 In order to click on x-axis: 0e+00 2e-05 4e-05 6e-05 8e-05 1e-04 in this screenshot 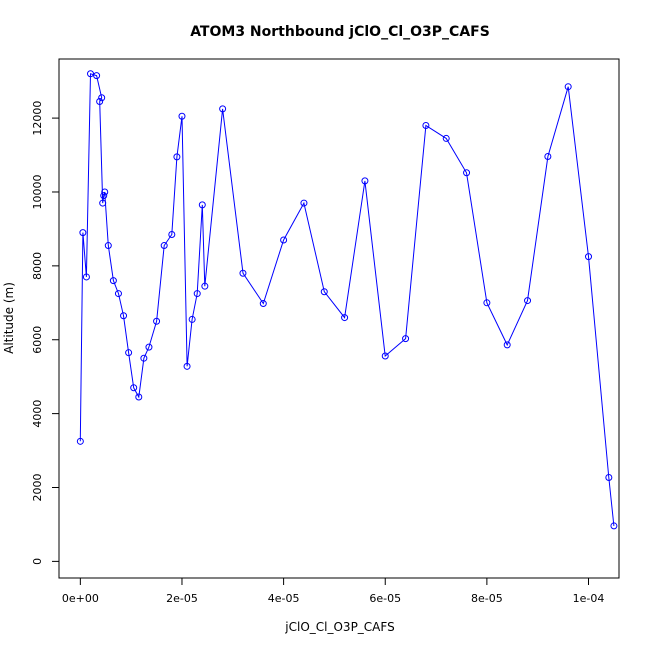, I will do `click(333, 591)`.